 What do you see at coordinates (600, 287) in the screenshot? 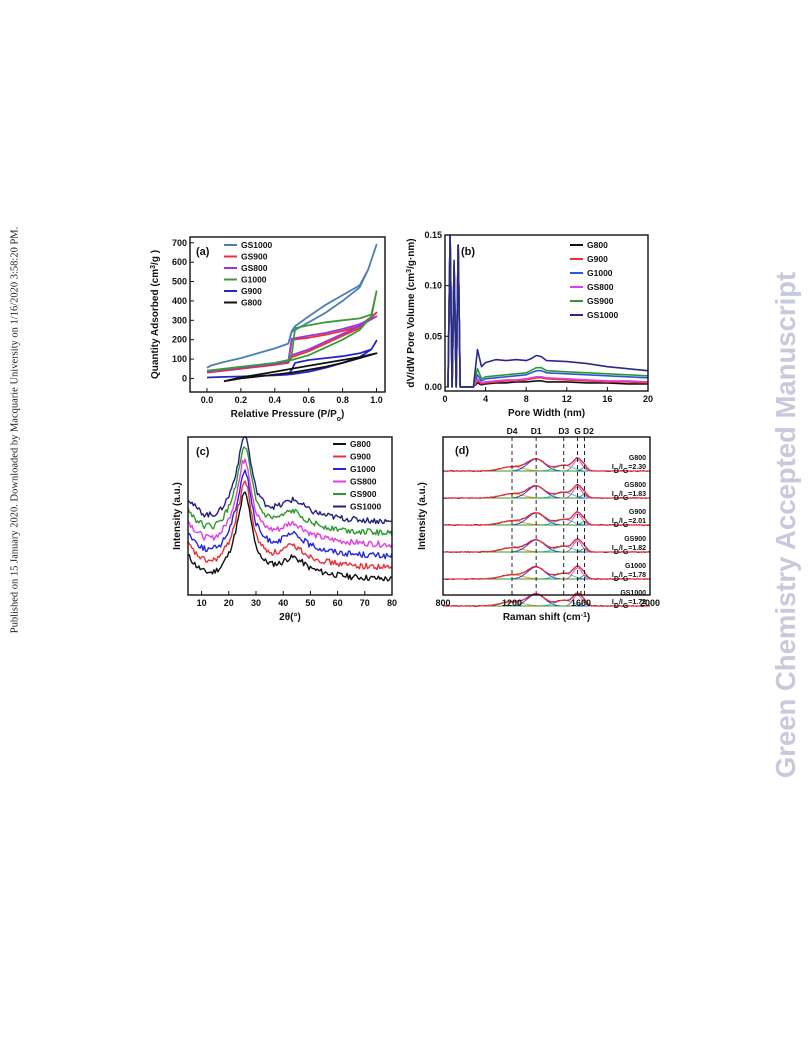
I see `panel-b-legend-label: GS800` at bounding box center [600, 287].